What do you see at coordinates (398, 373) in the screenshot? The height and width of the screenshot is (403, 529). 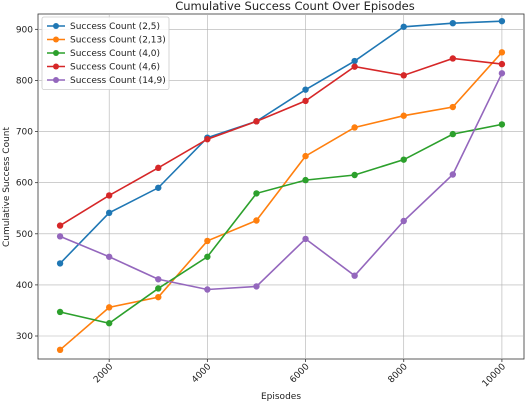 I see `x-tick-label: 8000` at bounding box center [398, 373].